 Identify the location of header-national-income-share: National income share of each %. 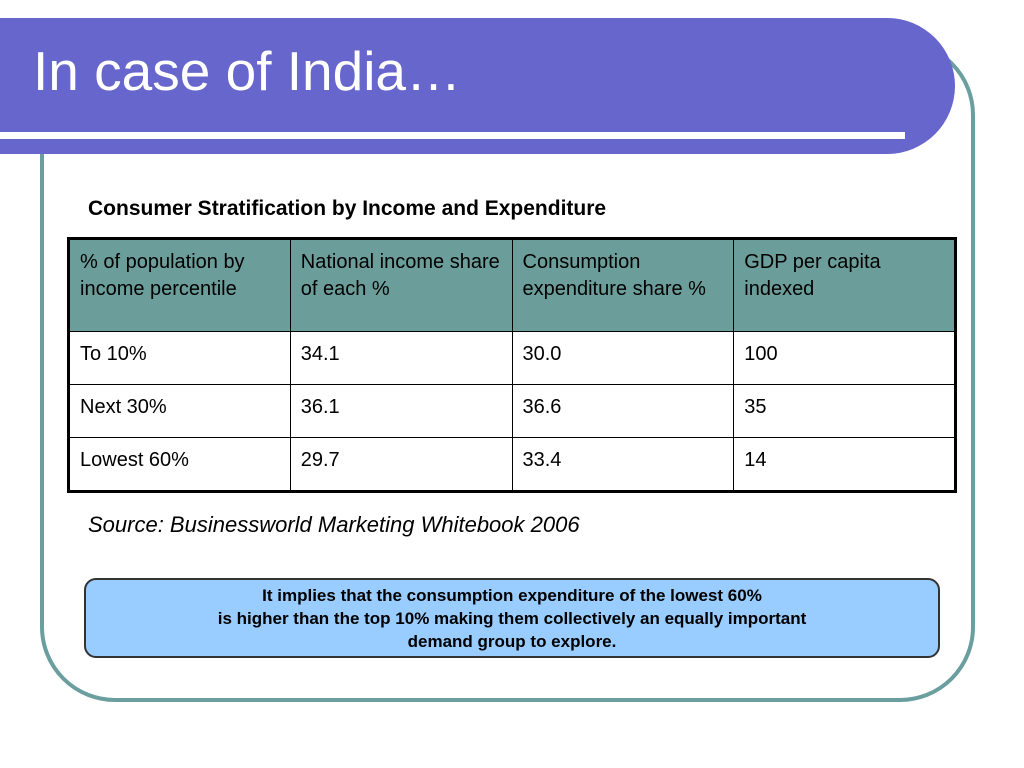
(401, 285).